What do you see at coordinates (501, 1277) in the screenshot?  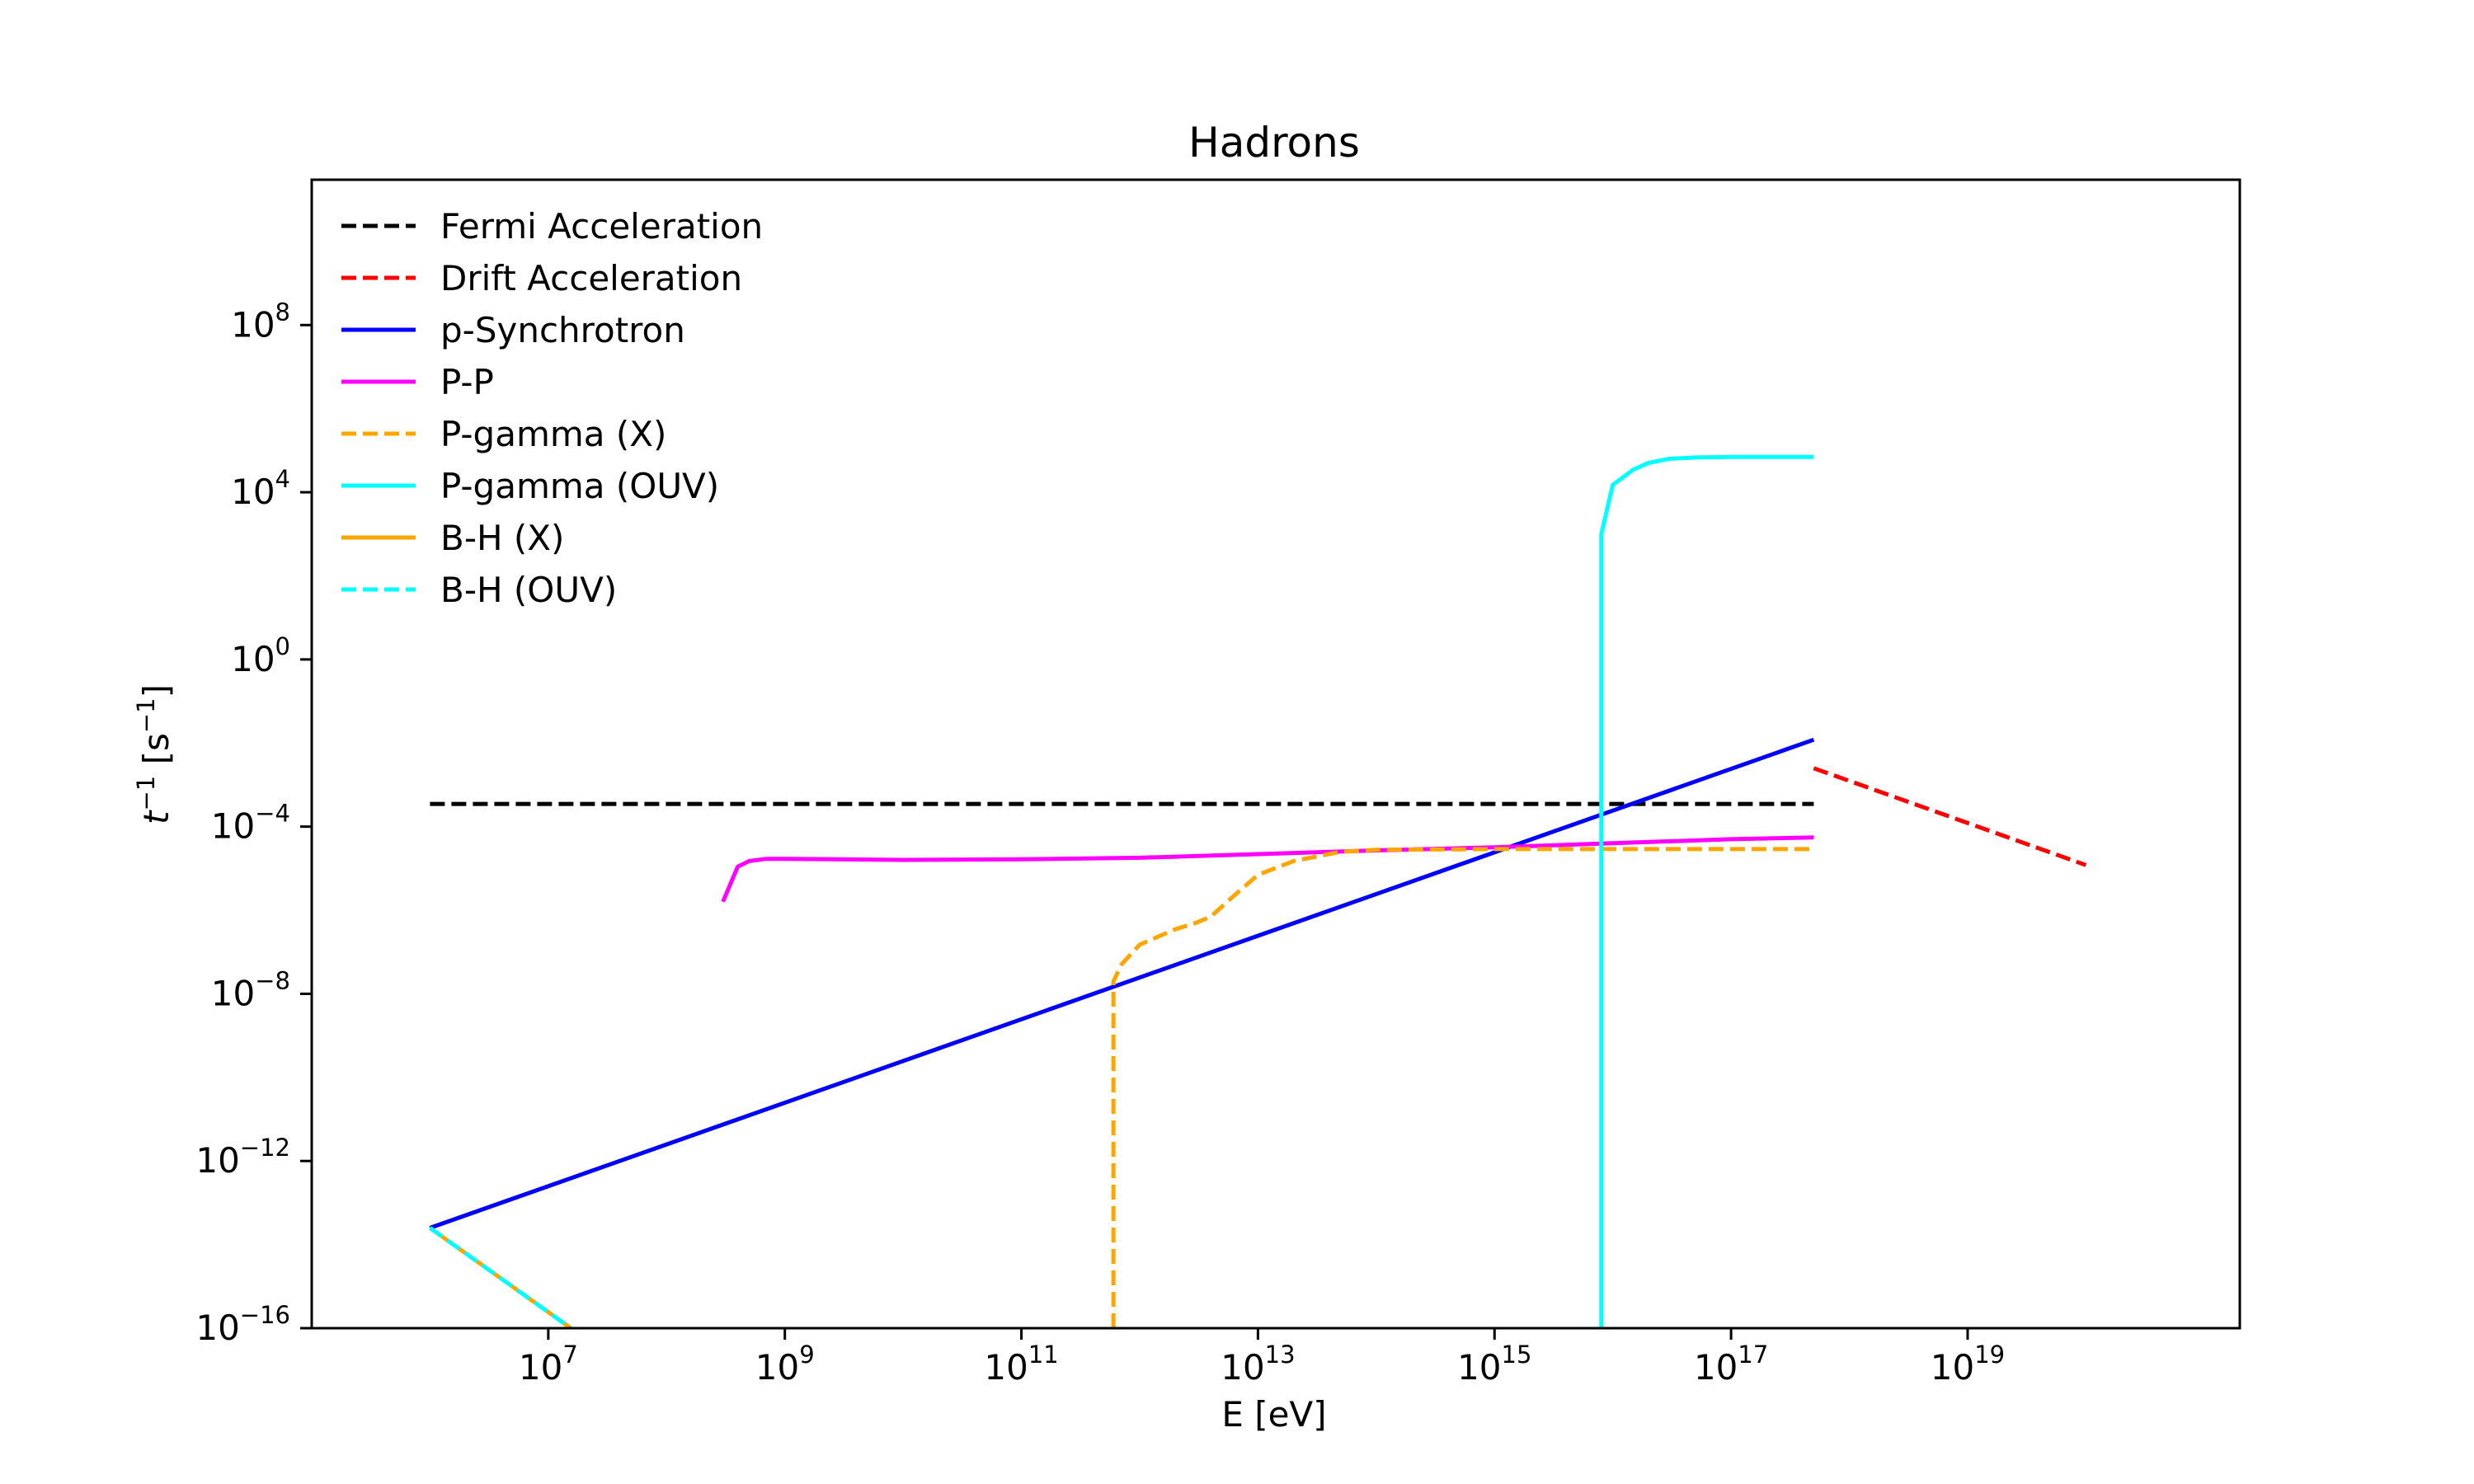 I see `series-line-b-h-ouv` at bounding box center [501, 1277].